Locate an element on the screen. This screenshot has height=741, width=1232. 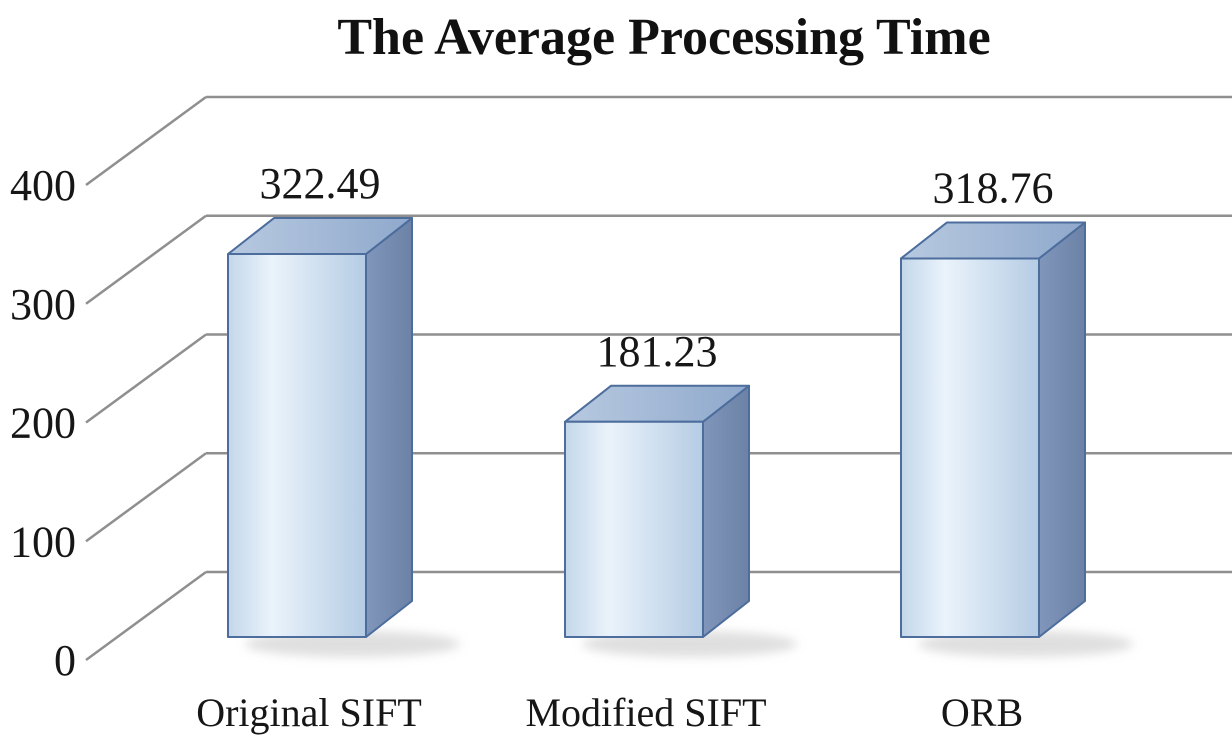
value-label: 181.23 is located at coordinates (657, 351).